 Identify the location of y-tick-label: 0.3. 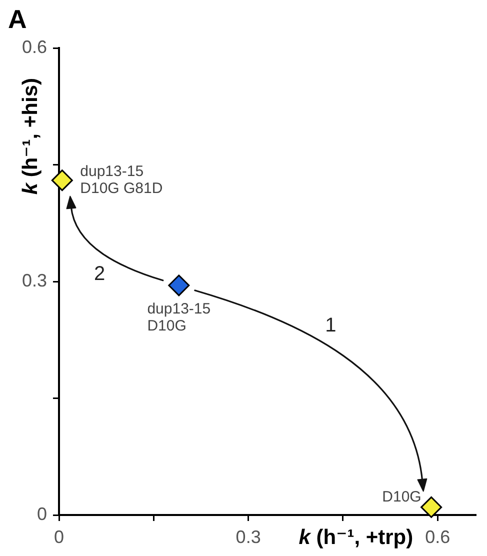
(34, 280).